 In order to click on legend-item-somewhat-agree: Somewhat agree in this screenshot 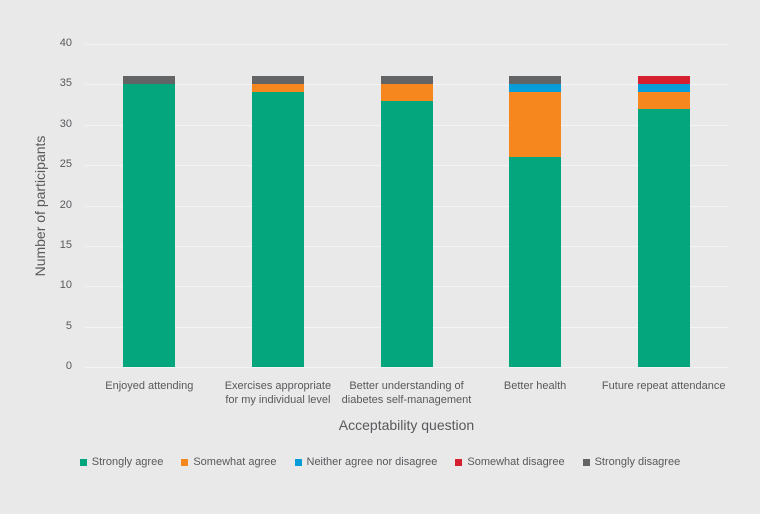, I will do `click(229, 462)`.